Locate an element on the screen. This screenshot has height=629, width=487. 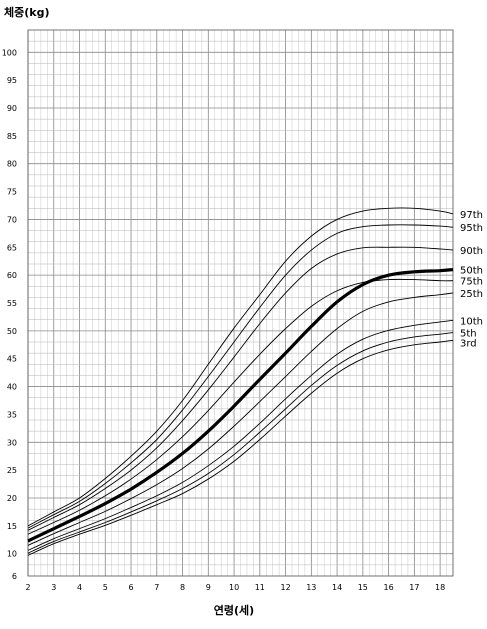
x-tick-label: 12 is located at coordinates (286, 587).